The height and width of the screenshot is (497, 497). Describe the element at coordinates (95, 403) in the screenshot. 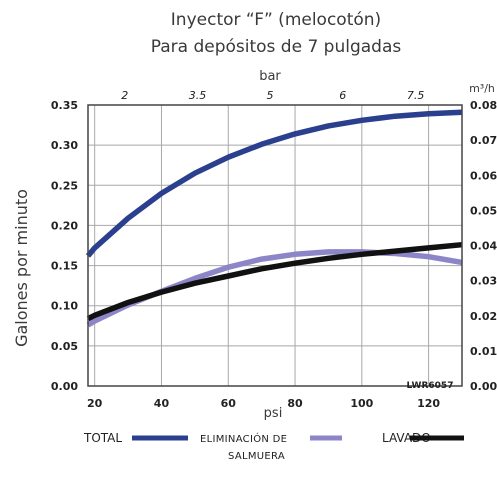

I see `x-tick-label: 20` at that location.